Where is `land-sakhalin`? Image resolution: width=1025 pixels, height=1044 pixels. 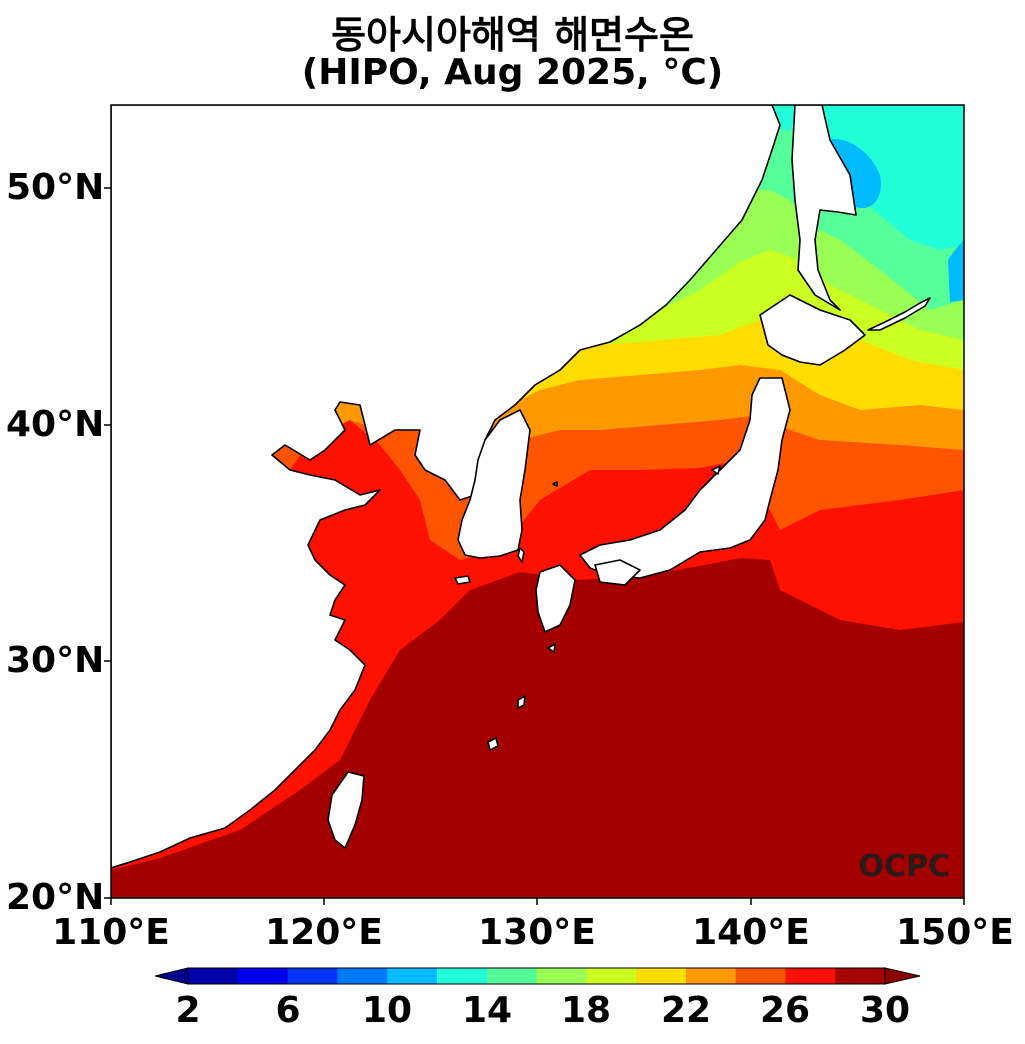
land-sakhalin is located at coordinates (824, 208).